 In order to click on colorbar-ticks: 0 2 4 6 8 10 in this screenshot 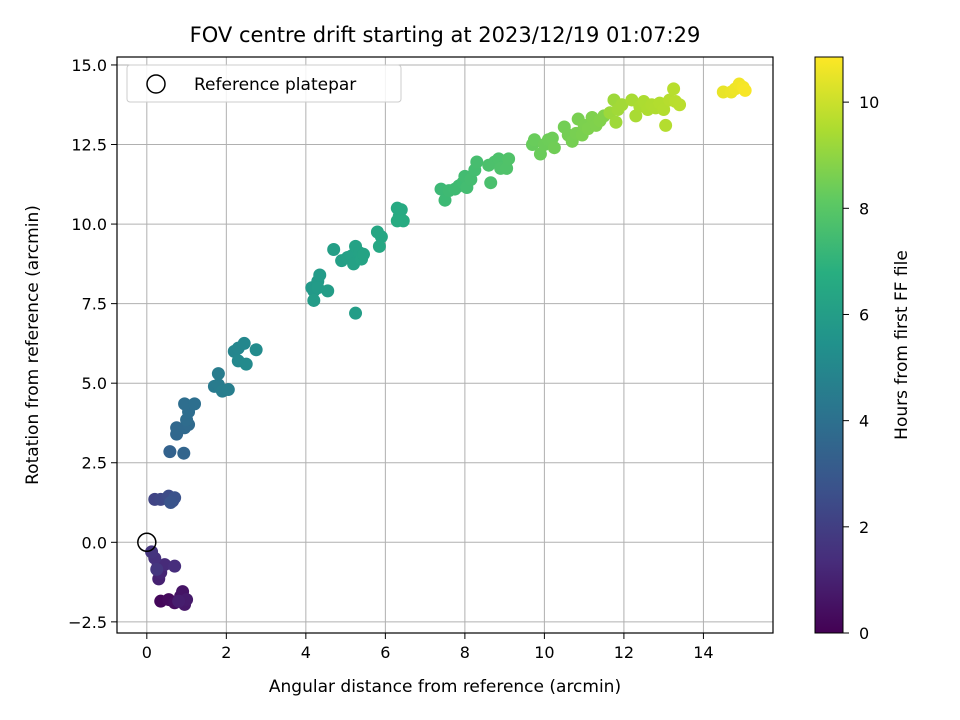, I will do `click(861, 368)`.